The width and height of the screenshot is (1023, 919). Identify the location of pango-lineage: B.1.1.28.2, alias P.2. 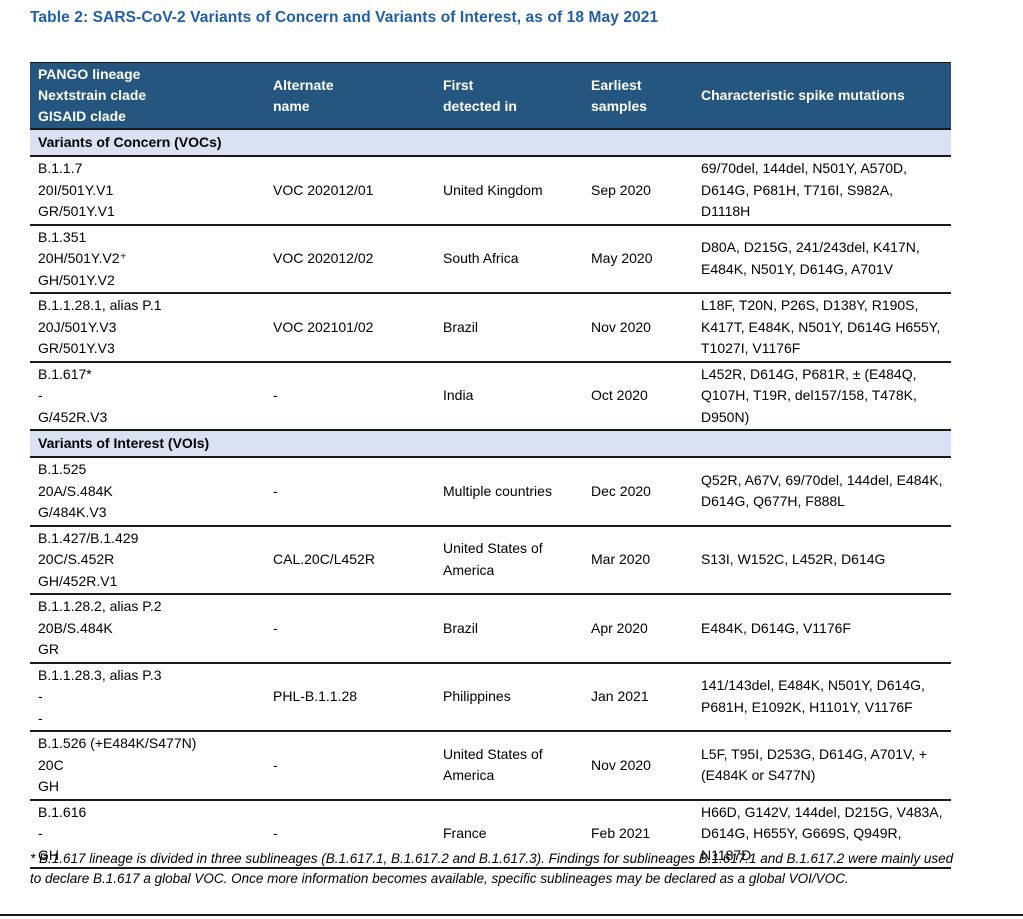
(100, 606).